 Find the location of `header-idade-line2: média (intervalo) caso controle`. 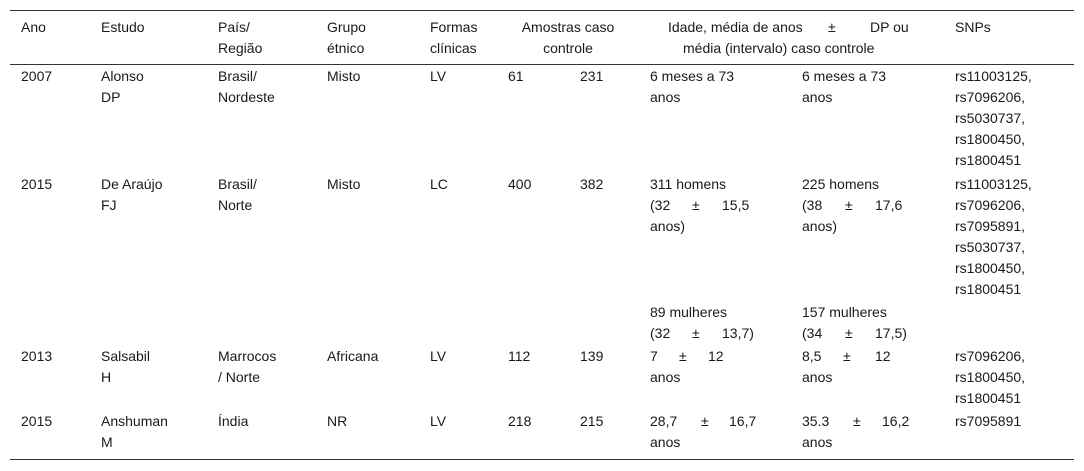

header-idade-line2: média (intervalo) caso controle is located at coordinates (779, 48).